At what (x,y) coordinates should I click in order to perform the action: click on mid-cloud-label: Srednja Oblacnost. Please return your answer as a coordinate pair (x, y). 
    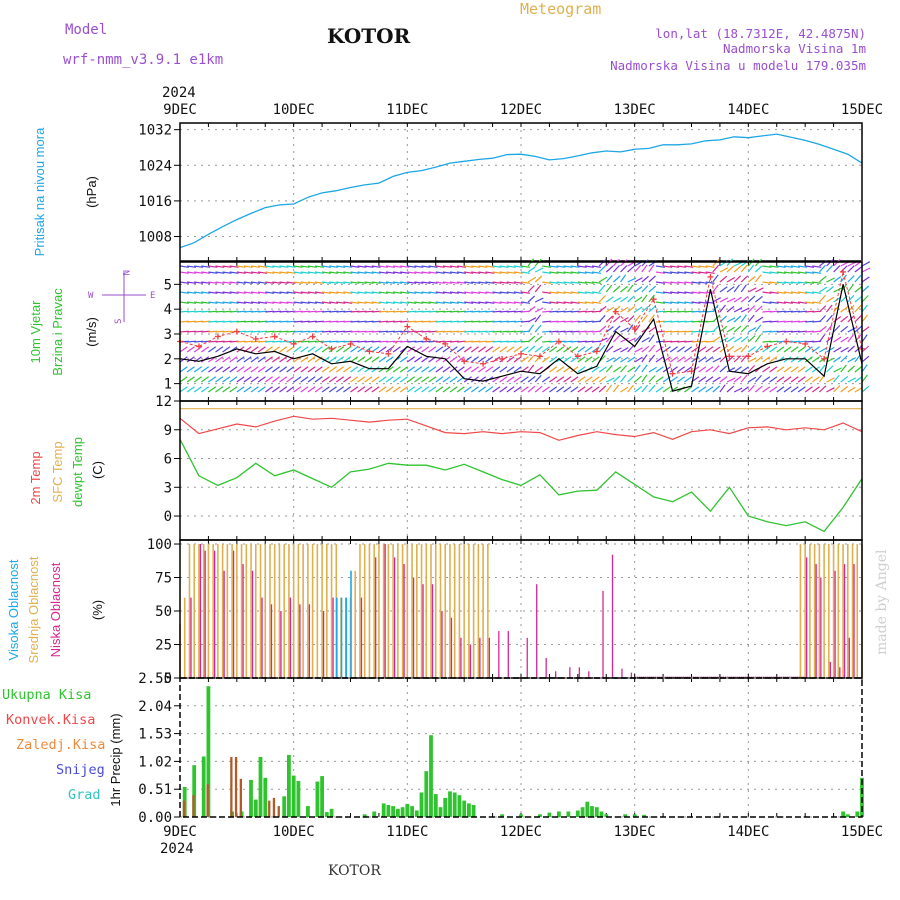
    Looking at the image, I should click on (33, 609).